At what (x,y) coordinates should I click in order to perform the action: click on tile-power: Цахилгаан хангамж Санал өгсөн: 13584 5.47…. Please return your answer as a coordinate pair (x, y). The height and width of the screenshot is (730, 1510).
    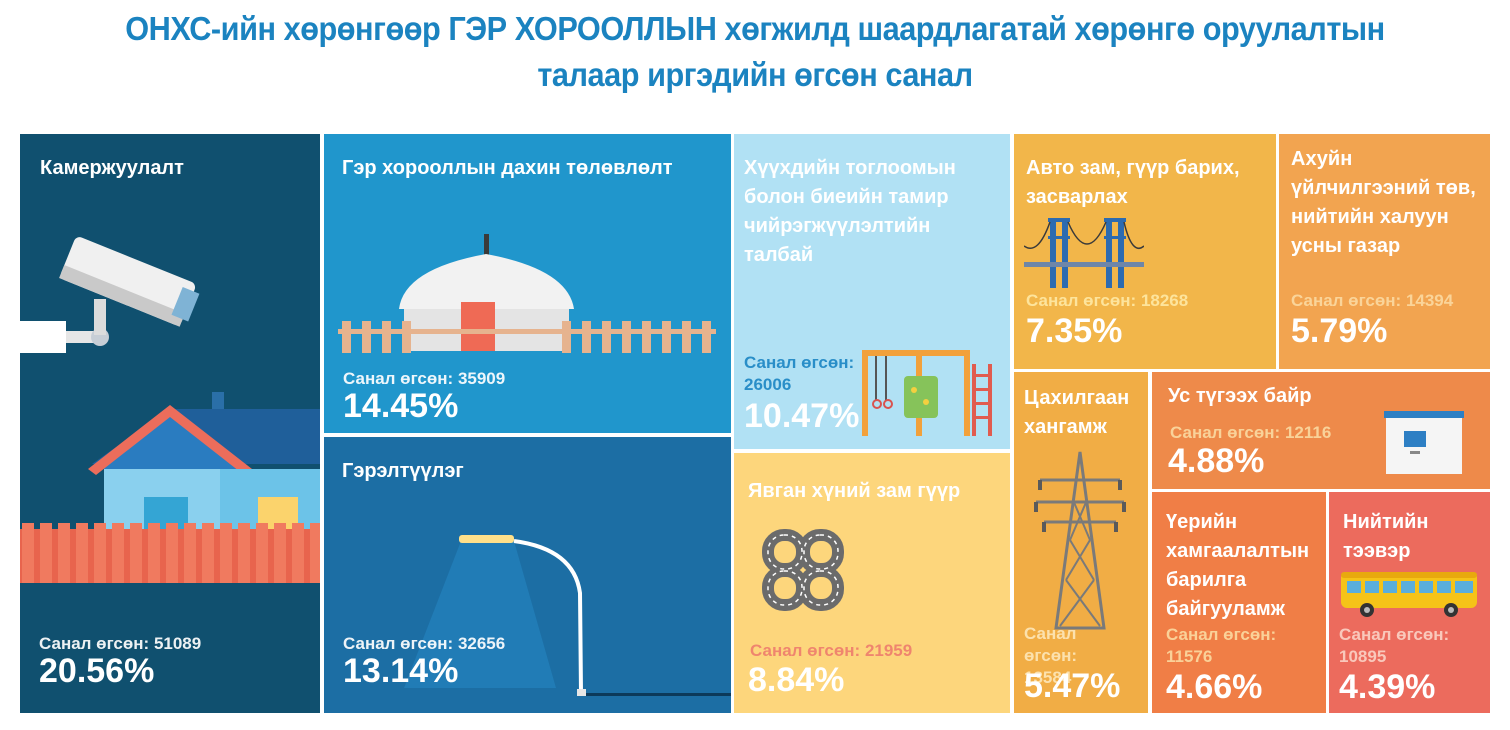
    Looking at the image, I should click on (1081, 542).